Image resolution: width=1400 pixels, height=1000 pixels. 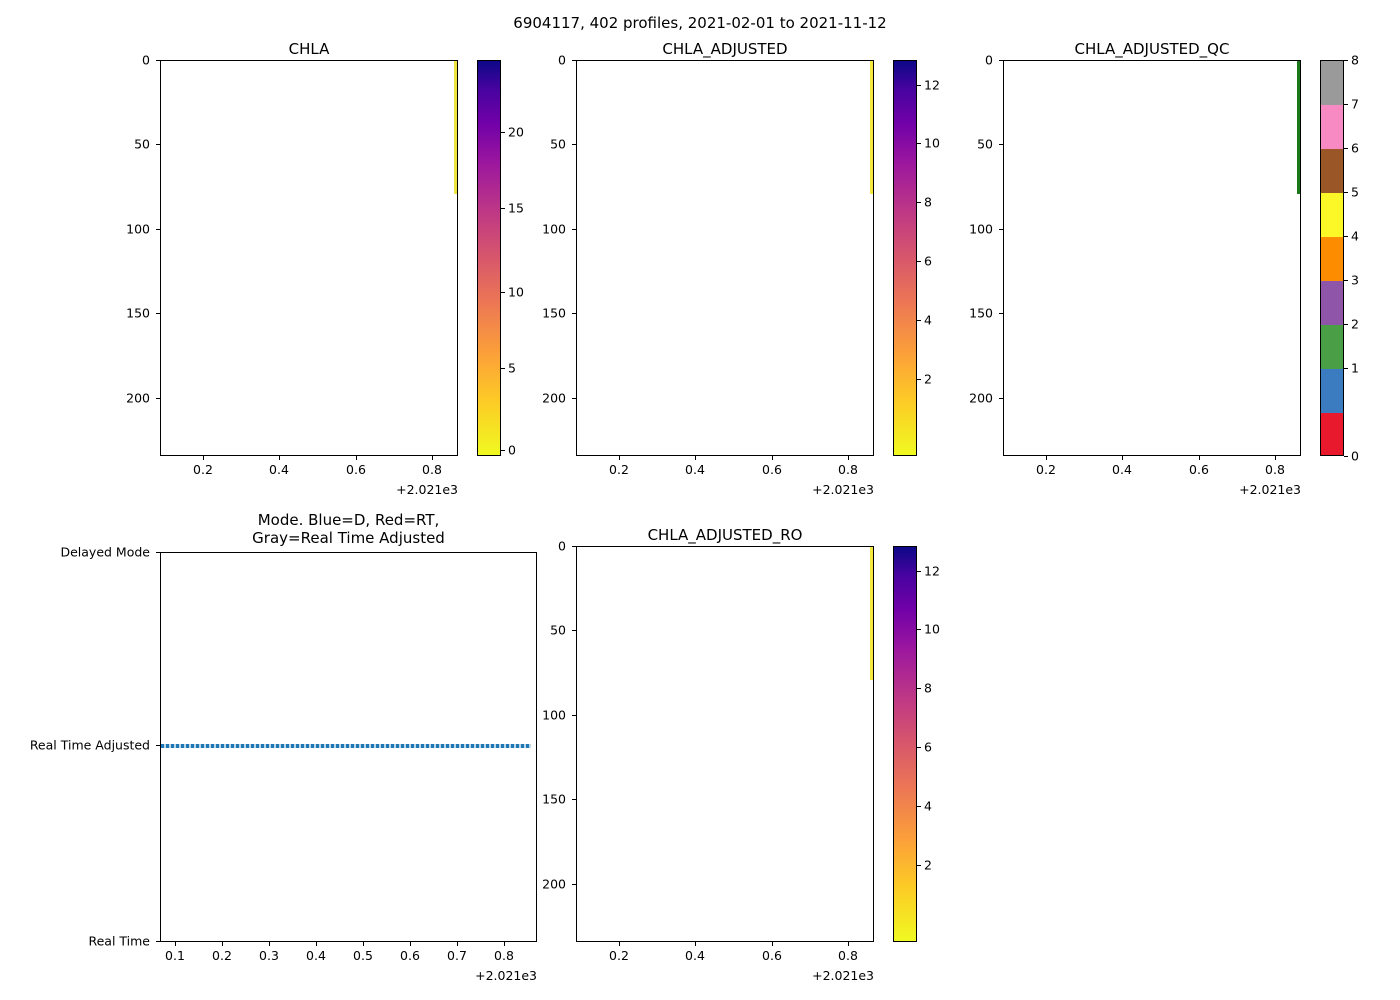 I want to click on data-stripe-chla-adjusted, so click(x=871, y=127).